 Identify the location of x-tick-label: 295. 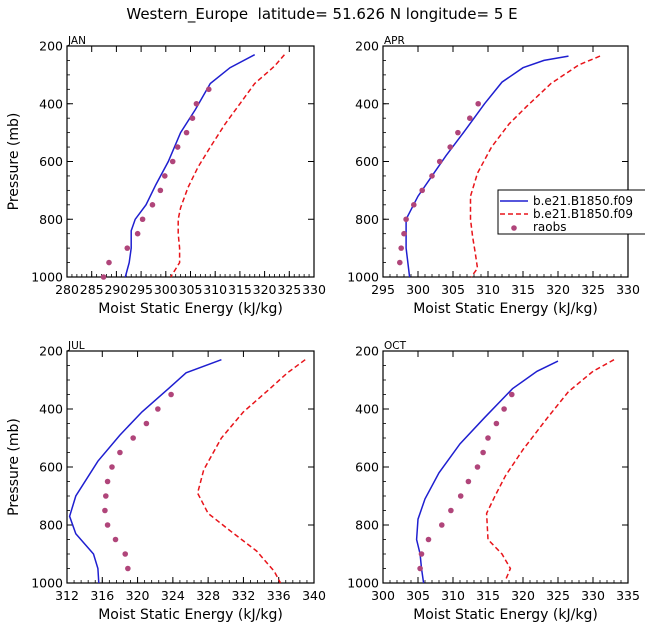
(141, 289).